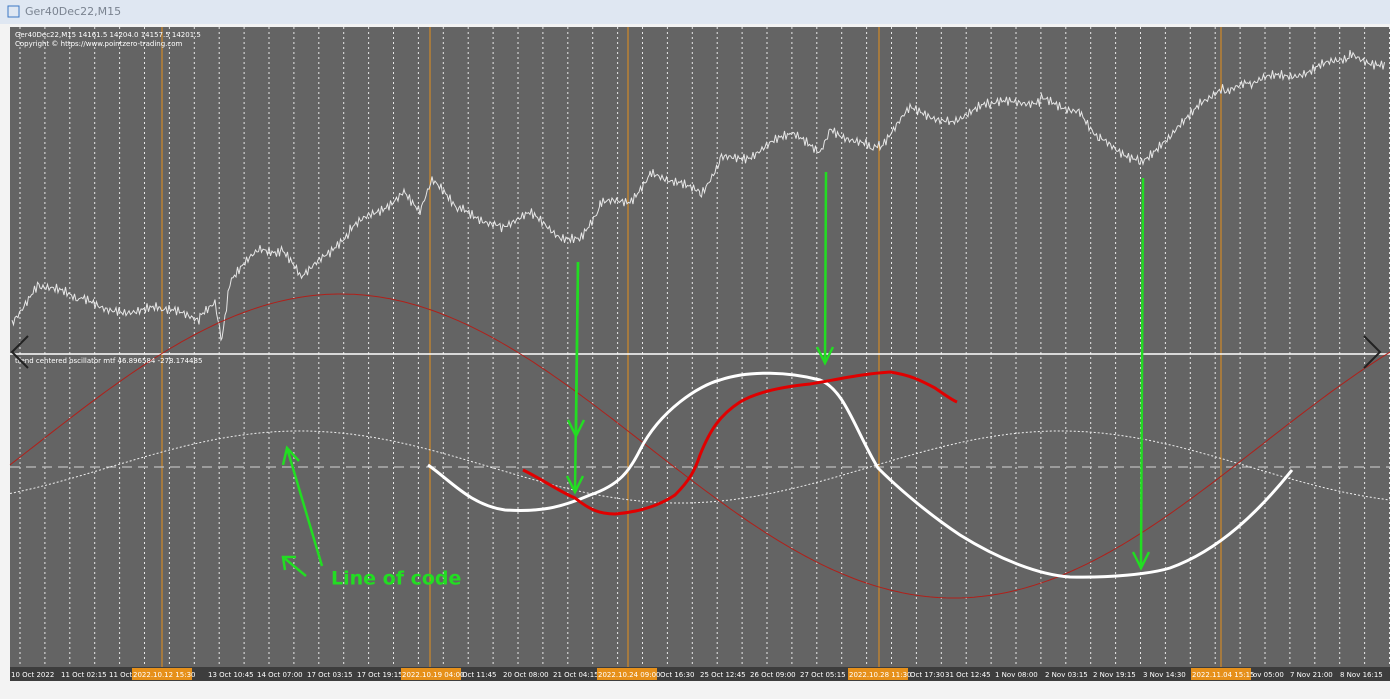 This screenshot has width=1390, height=699. Describe the element at coordinates (1361, 675) in the screenshot. I see `time-label: 8 Nov 16:15` at that location.